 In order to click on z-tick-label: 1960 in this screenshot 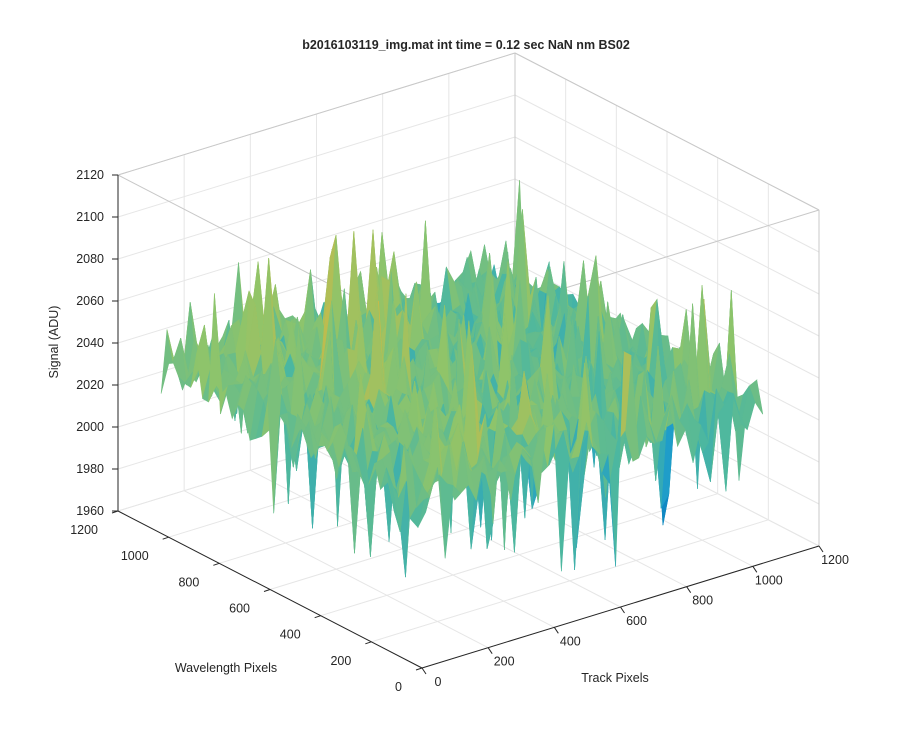, I will do `click(90, 511)`.